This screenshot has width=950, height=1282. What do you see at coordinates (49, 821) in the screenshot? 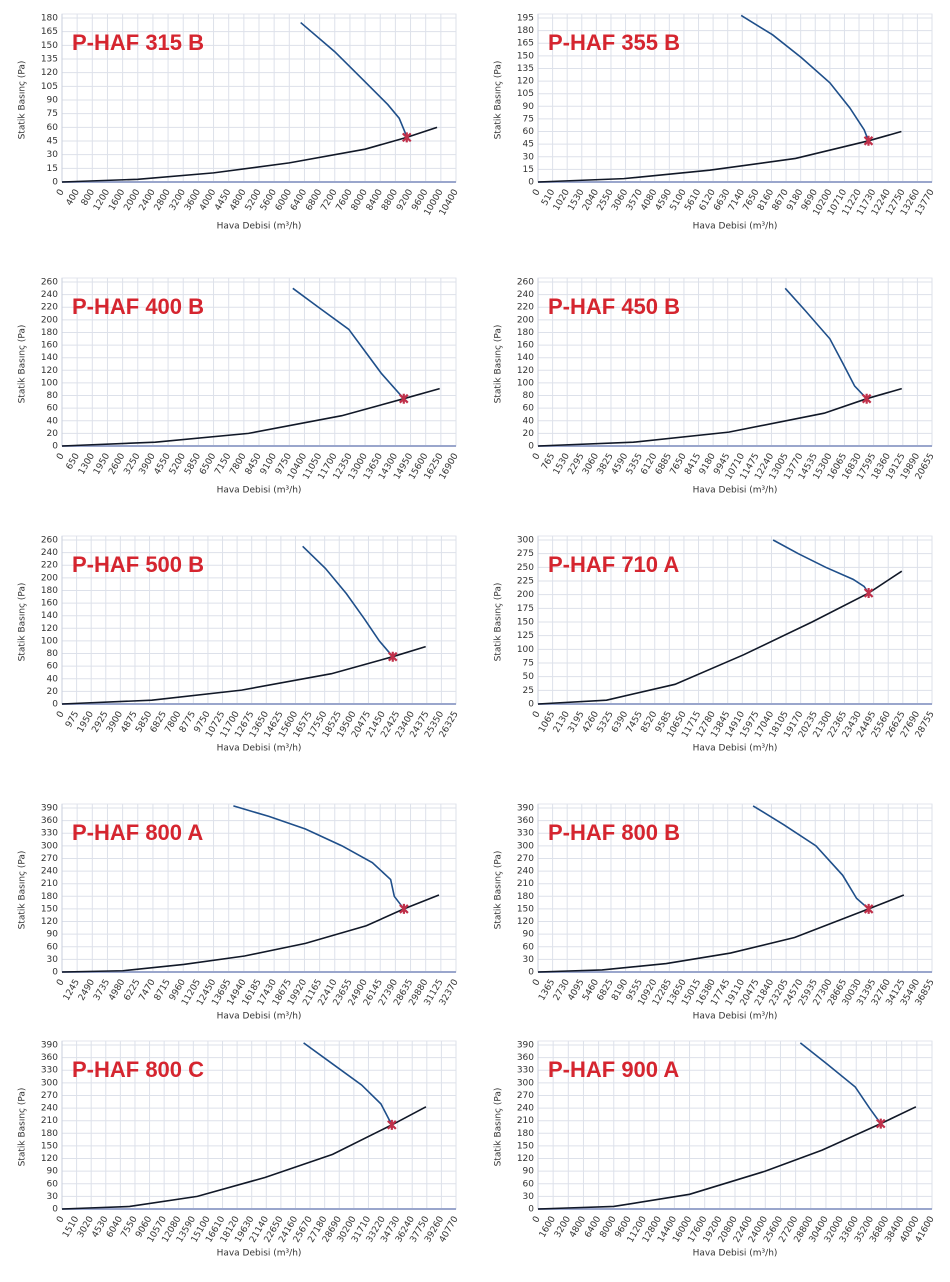
I see `y-tick-label: 360` at bounding box center [49, 821].